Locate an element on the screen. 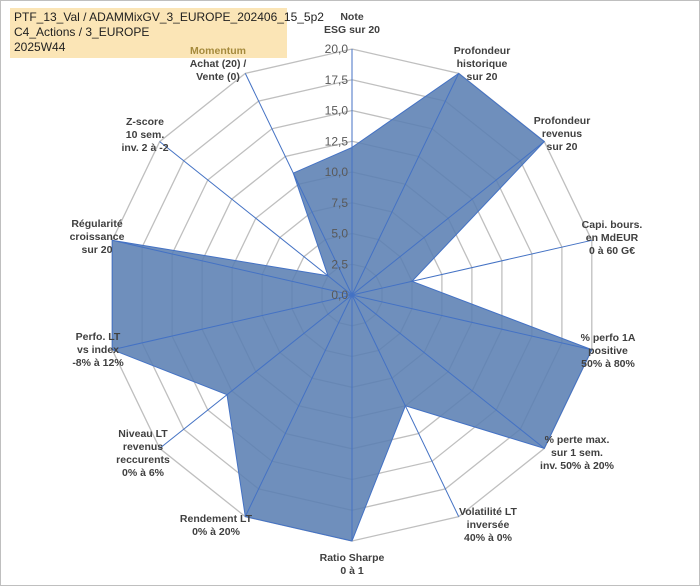 This screenshot has height=586, width=700. axis-label-line: sur 1 sem. is located at coordinates (577, 453).